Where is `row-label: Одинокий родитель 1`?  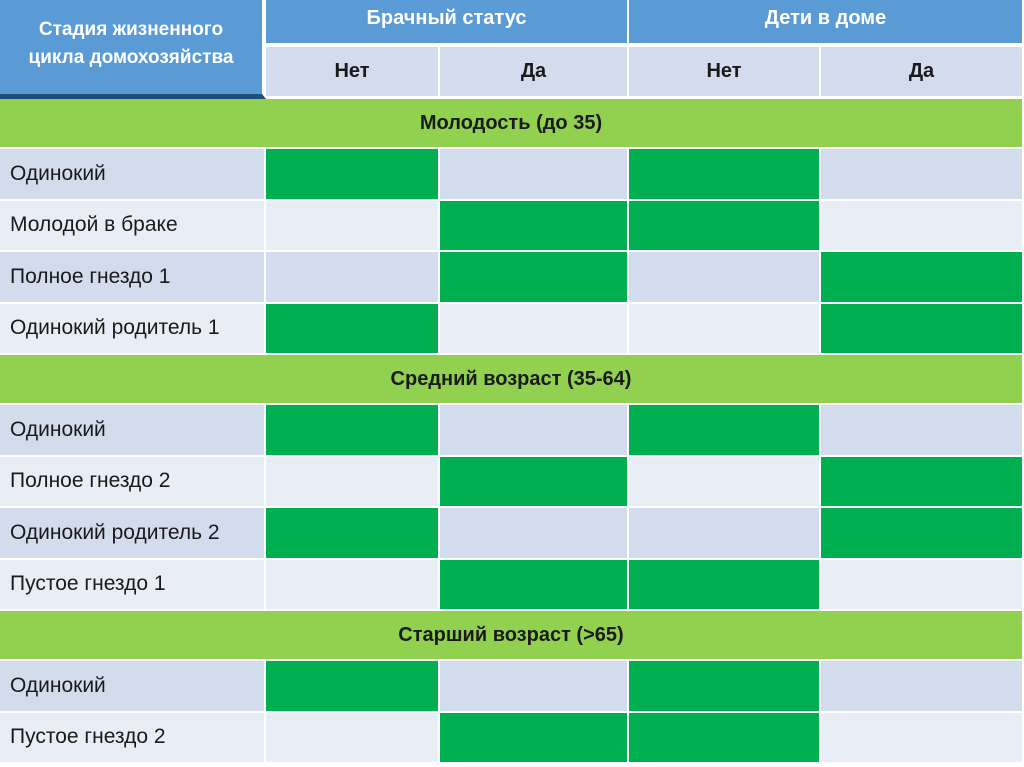
row-label: Одинокий родитель 1 is located at coordinates (133, 329).